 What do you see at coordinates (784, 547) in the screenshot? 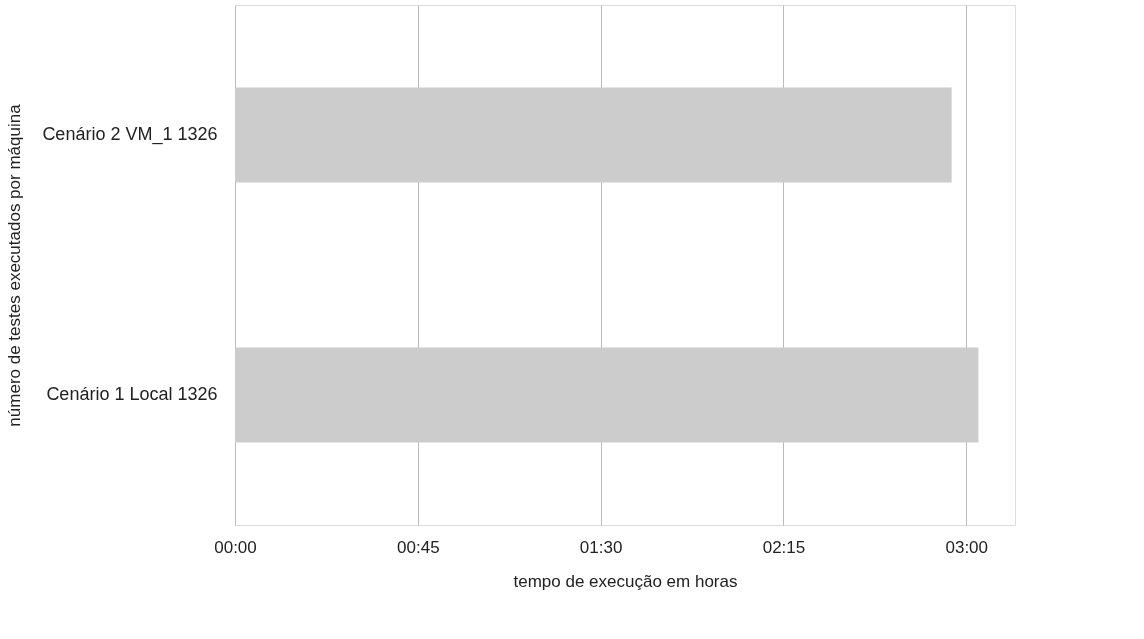
I see `x-tick-label: 02:15` at bounding box center [784, 547].